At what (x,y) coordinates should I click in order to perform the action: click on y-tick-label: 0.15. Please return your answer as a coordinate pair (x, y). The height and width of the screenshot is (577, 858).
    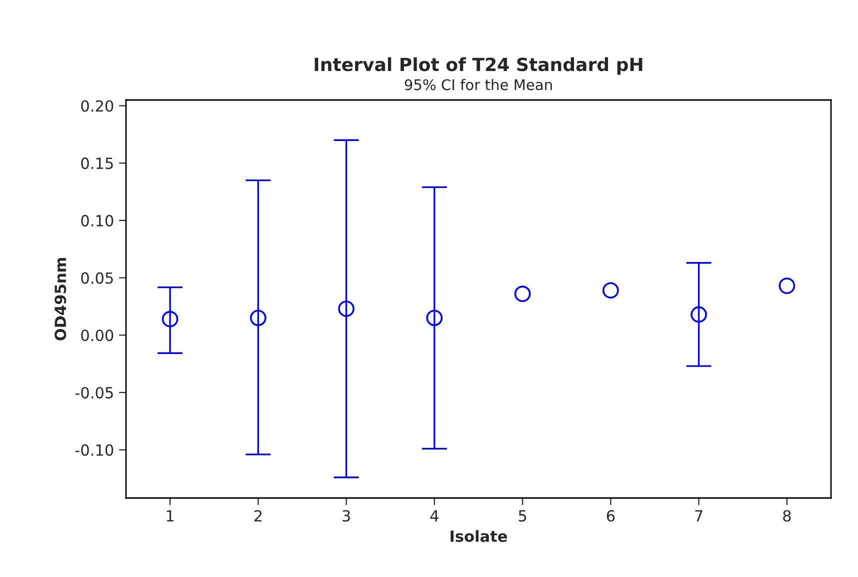
    Looking at the image, I should click on (97, 164).